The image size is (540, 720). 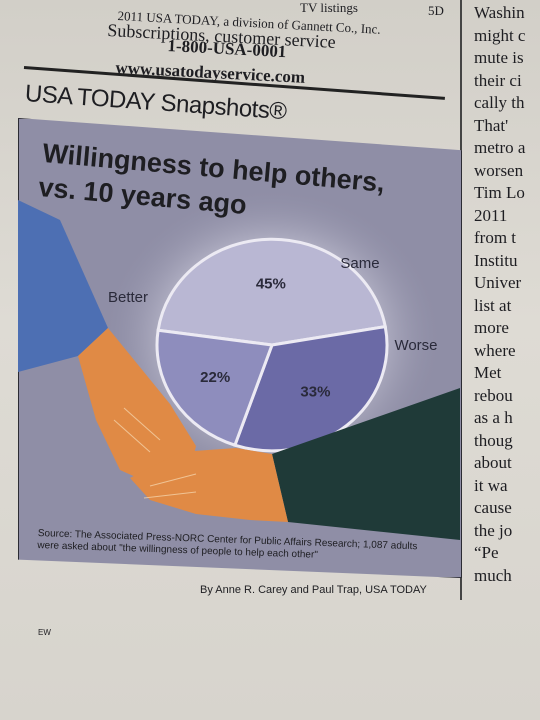 I want to click on tv-listings-label: TV listings, so click(x=329, y=7).